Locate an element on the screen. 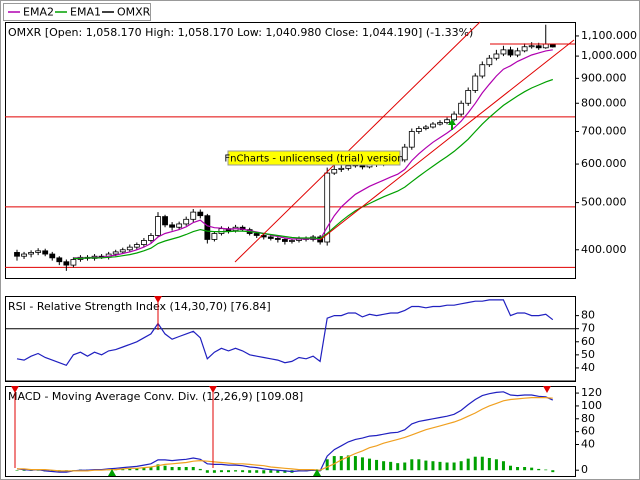 Image resolution: width=640 pixels, height=480 pixels. y-tick-label: 400.000 is located at coordinates (604, 249).